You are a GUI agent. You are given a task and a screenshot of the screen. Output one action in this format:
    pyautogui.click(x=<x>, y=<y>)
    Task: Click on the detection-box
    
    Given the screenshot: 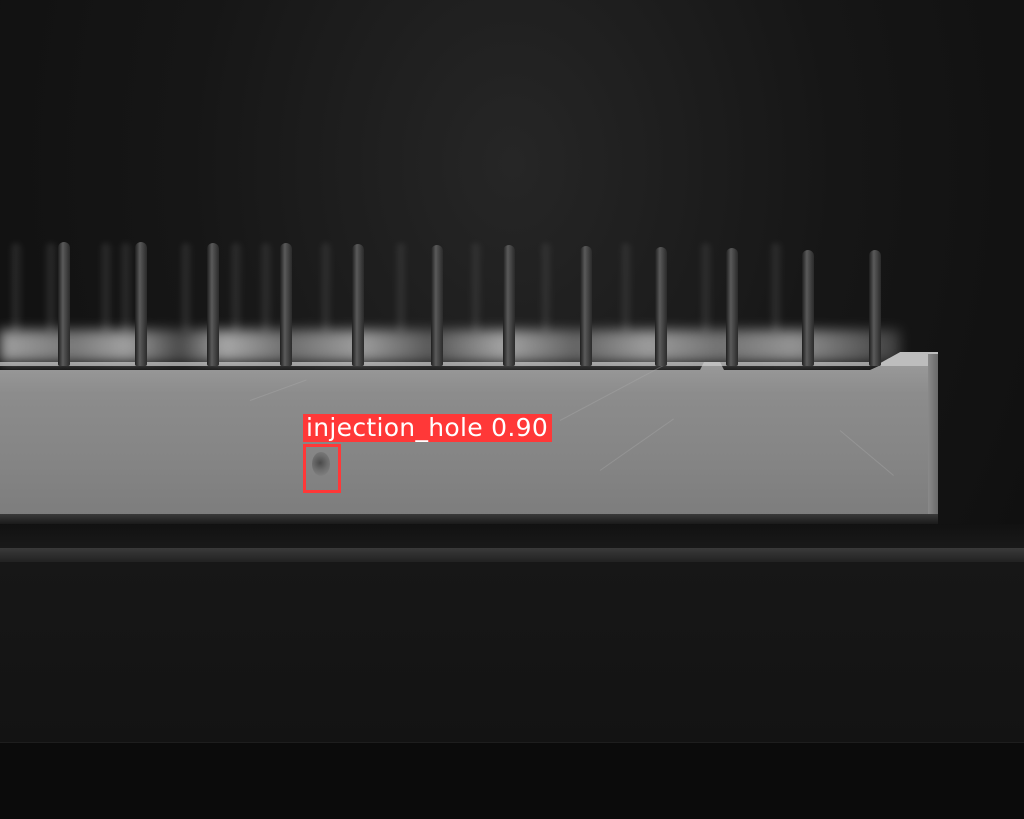 What is the action you would take?
    pyautogui.click(x=322, y=468)
    